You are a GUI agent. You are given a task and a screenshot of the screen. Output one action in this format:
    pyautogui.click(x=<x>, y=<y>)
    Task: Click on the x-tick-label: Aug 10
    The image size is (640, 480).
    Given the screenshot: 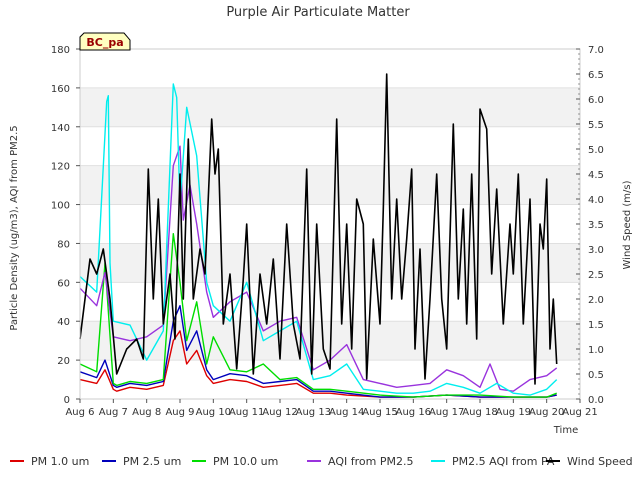 What is the action you would take?
    pyautogui.click(x=213, y=412)
    